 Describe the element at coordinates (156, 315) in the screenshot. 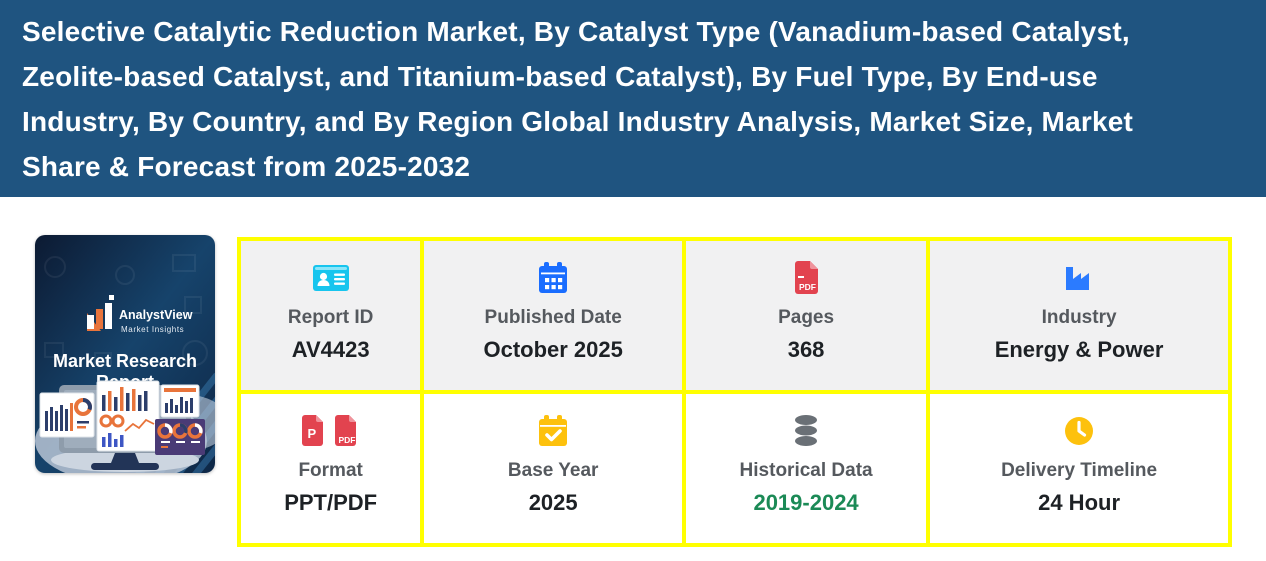

I see `brand-name: AnalystView` at that location.